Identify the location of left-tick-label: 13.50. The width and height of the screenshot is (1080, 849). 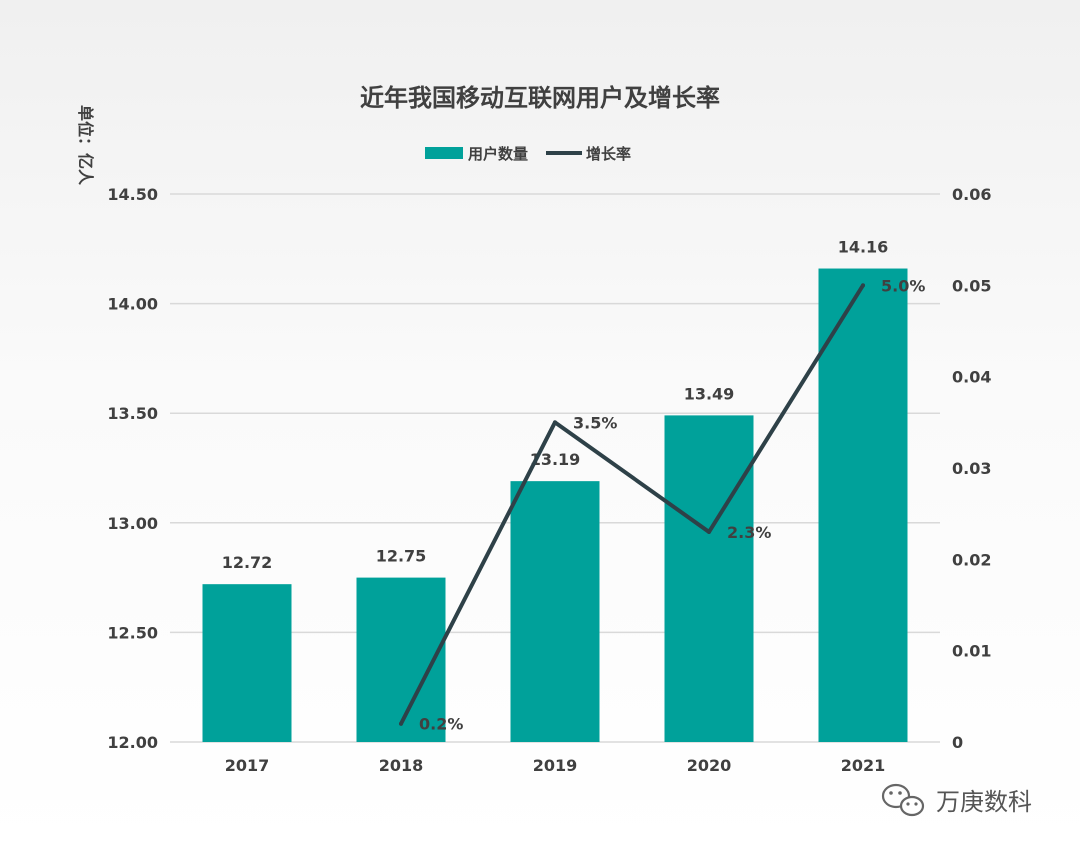
(132, 413).